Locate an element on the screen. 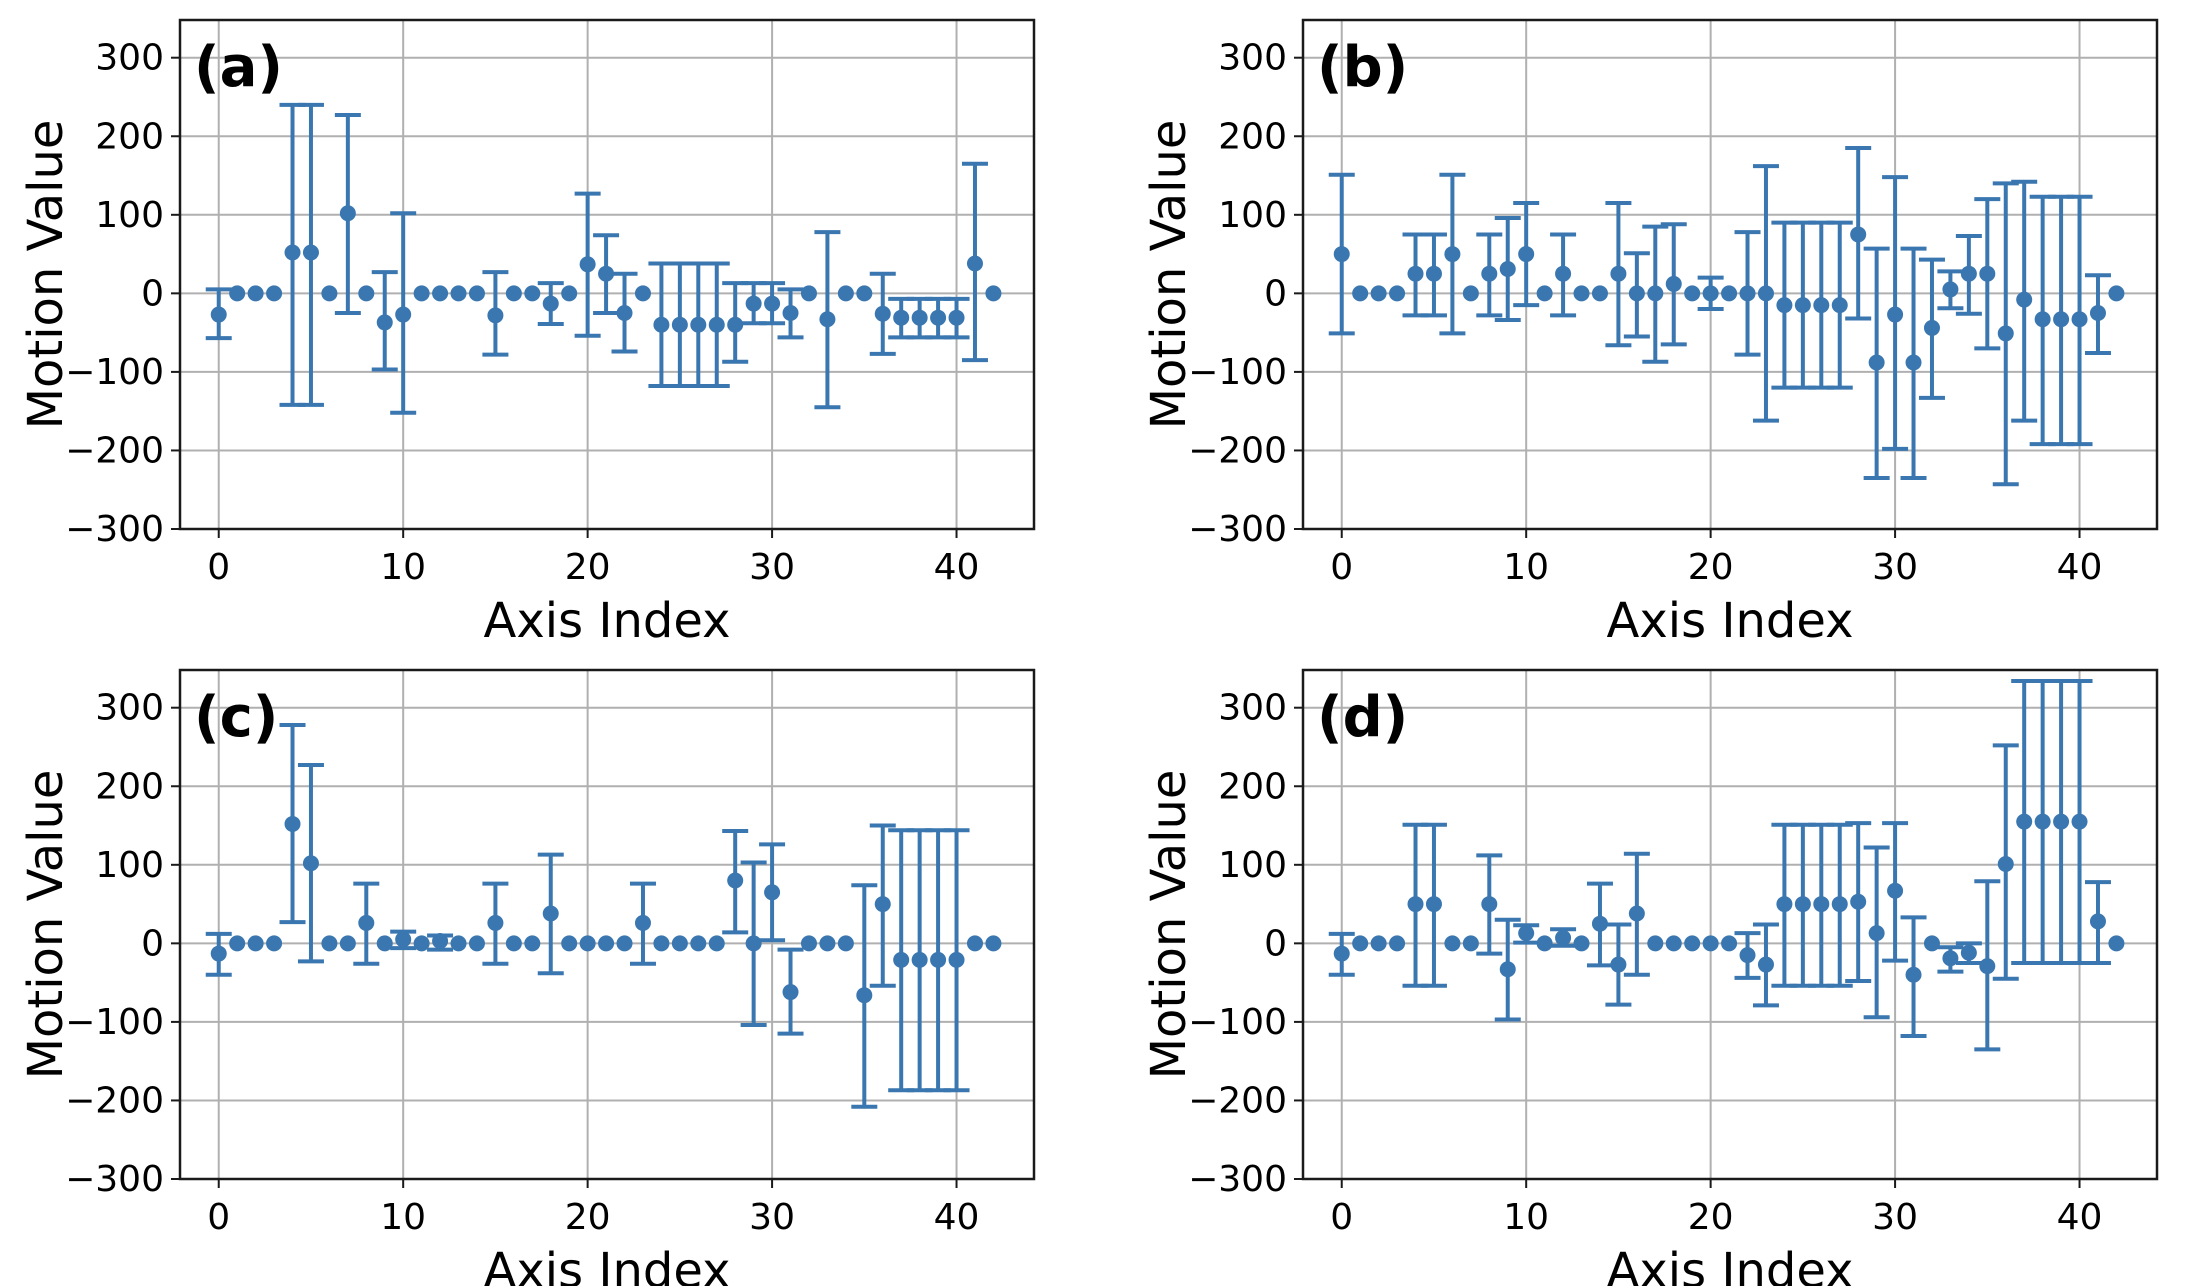 The height and width of the screenshot is (1286, 2200). ytick-label: 0 is located at coordinates (152, 293).